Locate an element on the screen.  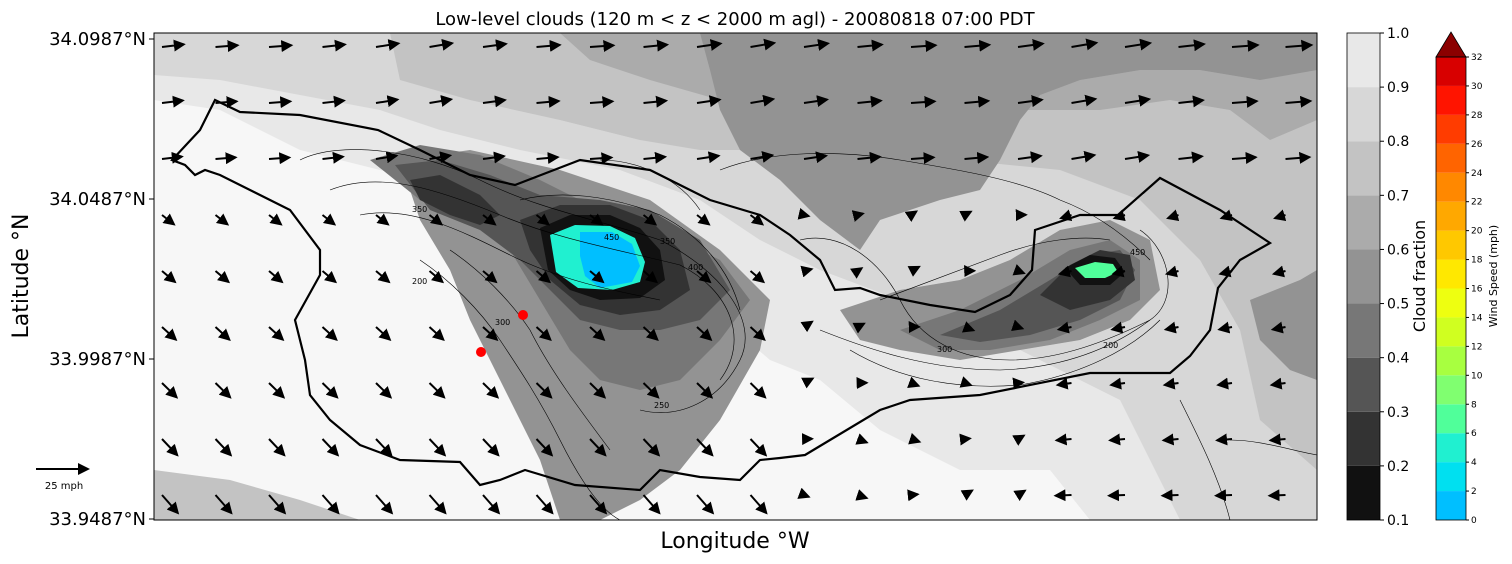
y-axis: 34.0987°N 34.0487°N 33.9987°N 33.9487°N is located at coordinates (101, 279).